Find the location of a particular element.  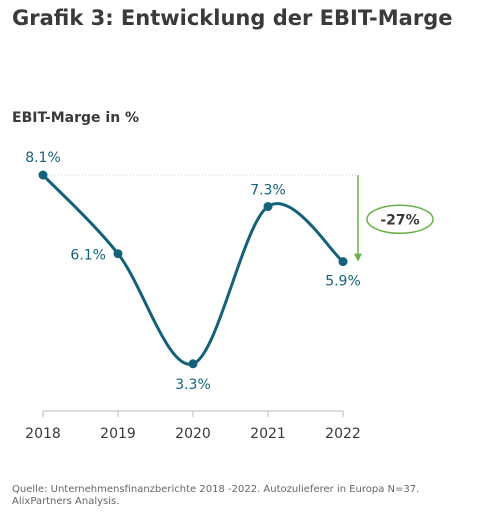

data-label: 8.1% is located at coordinates (43, 158).